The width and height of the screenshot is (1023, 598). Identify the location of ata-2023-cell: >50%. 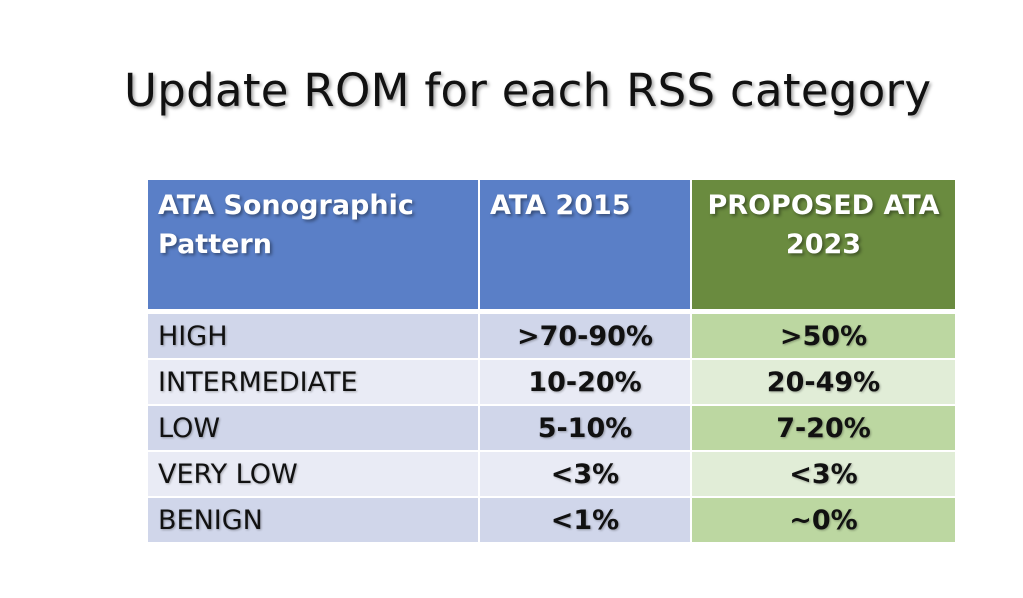
(823, 334).